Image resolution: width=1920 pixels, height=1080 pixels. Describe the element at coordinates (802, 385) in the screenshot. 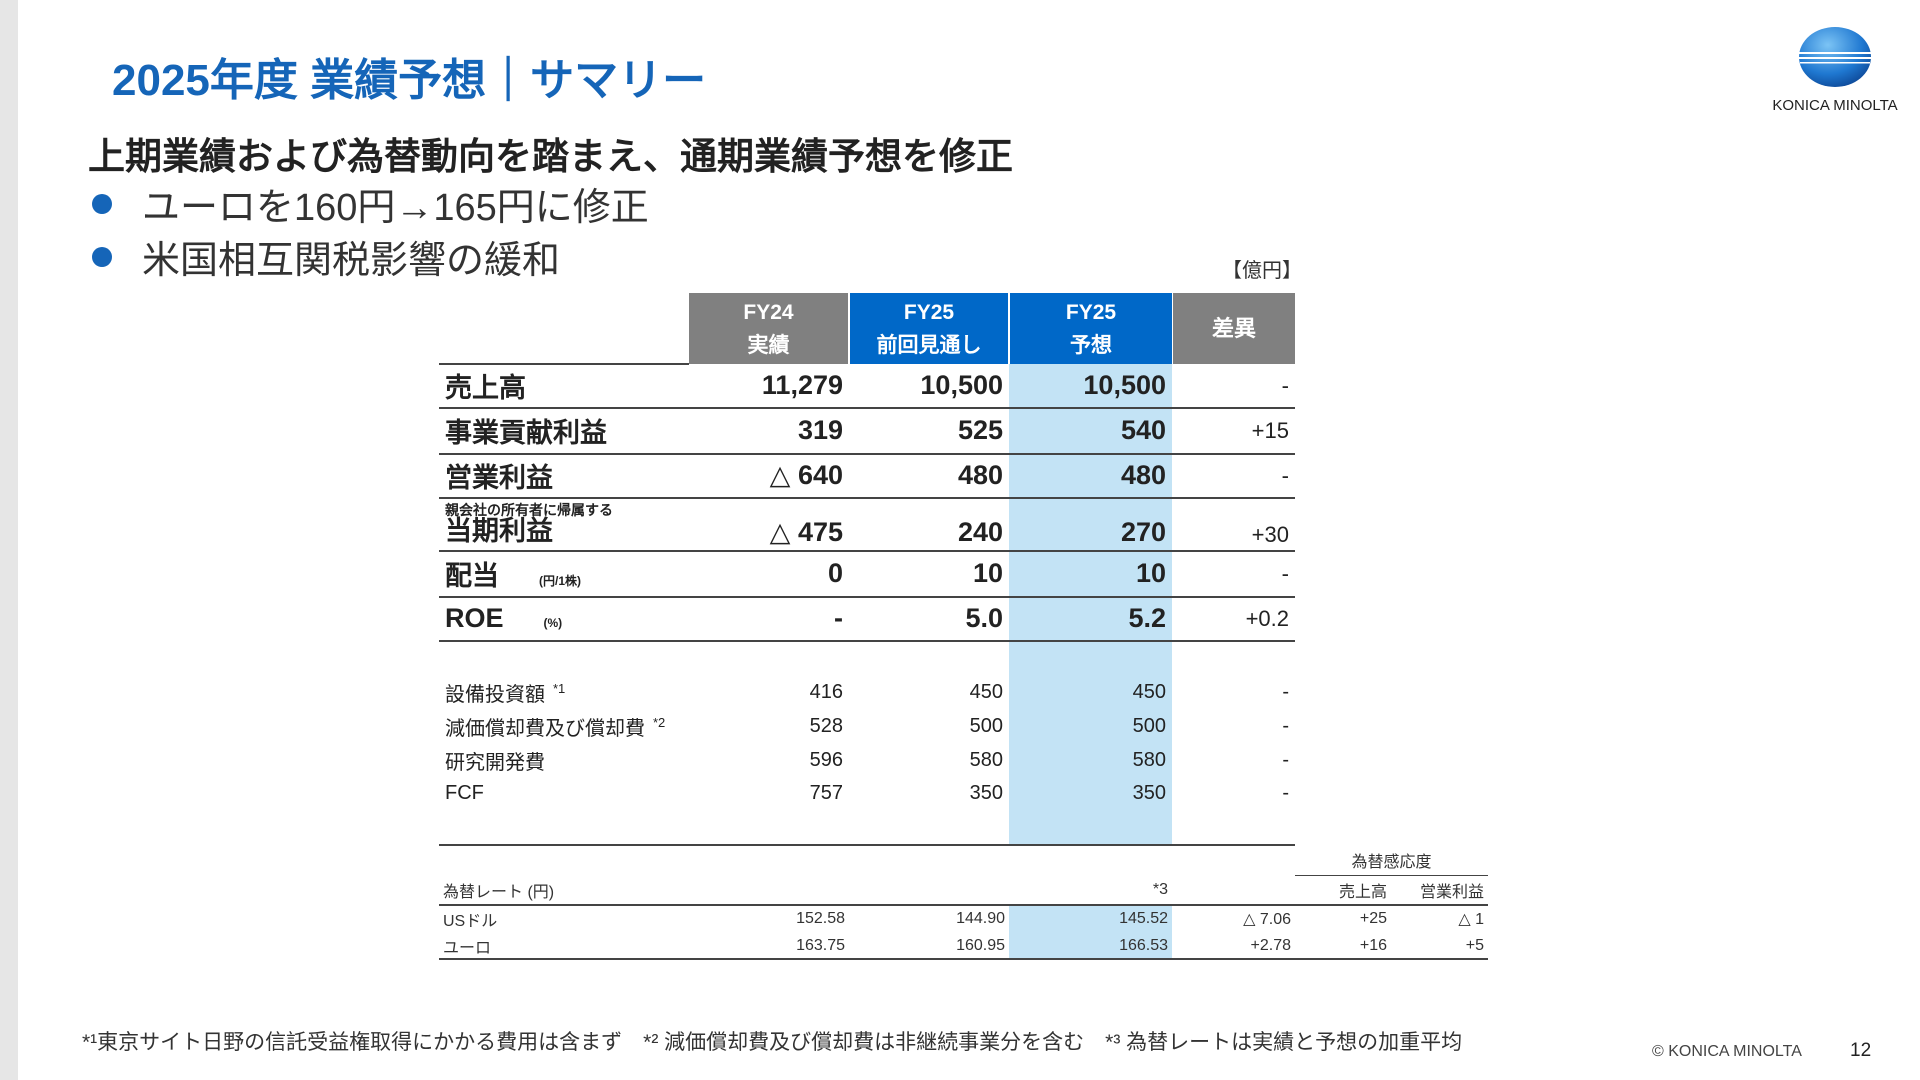

I see `cell-value: 11,279` at that location.